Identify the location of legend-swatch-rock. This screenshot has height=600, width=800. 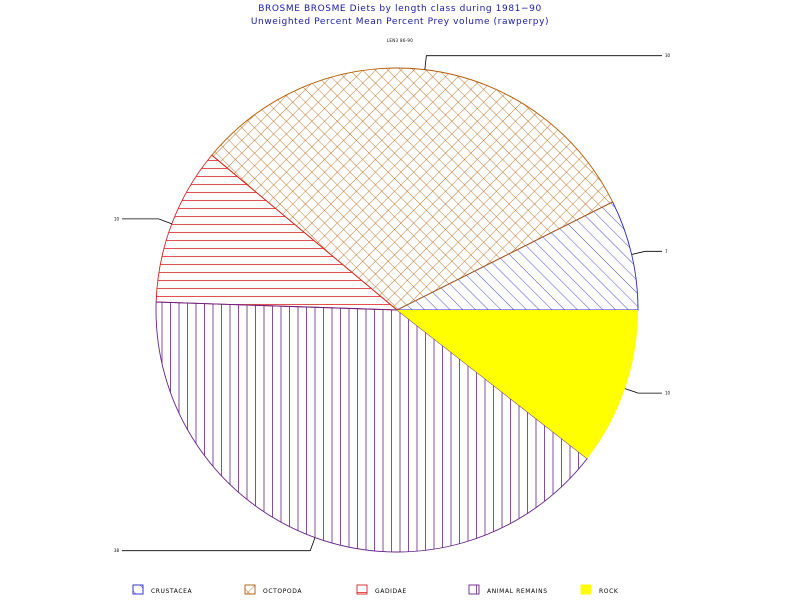
(586, 589).